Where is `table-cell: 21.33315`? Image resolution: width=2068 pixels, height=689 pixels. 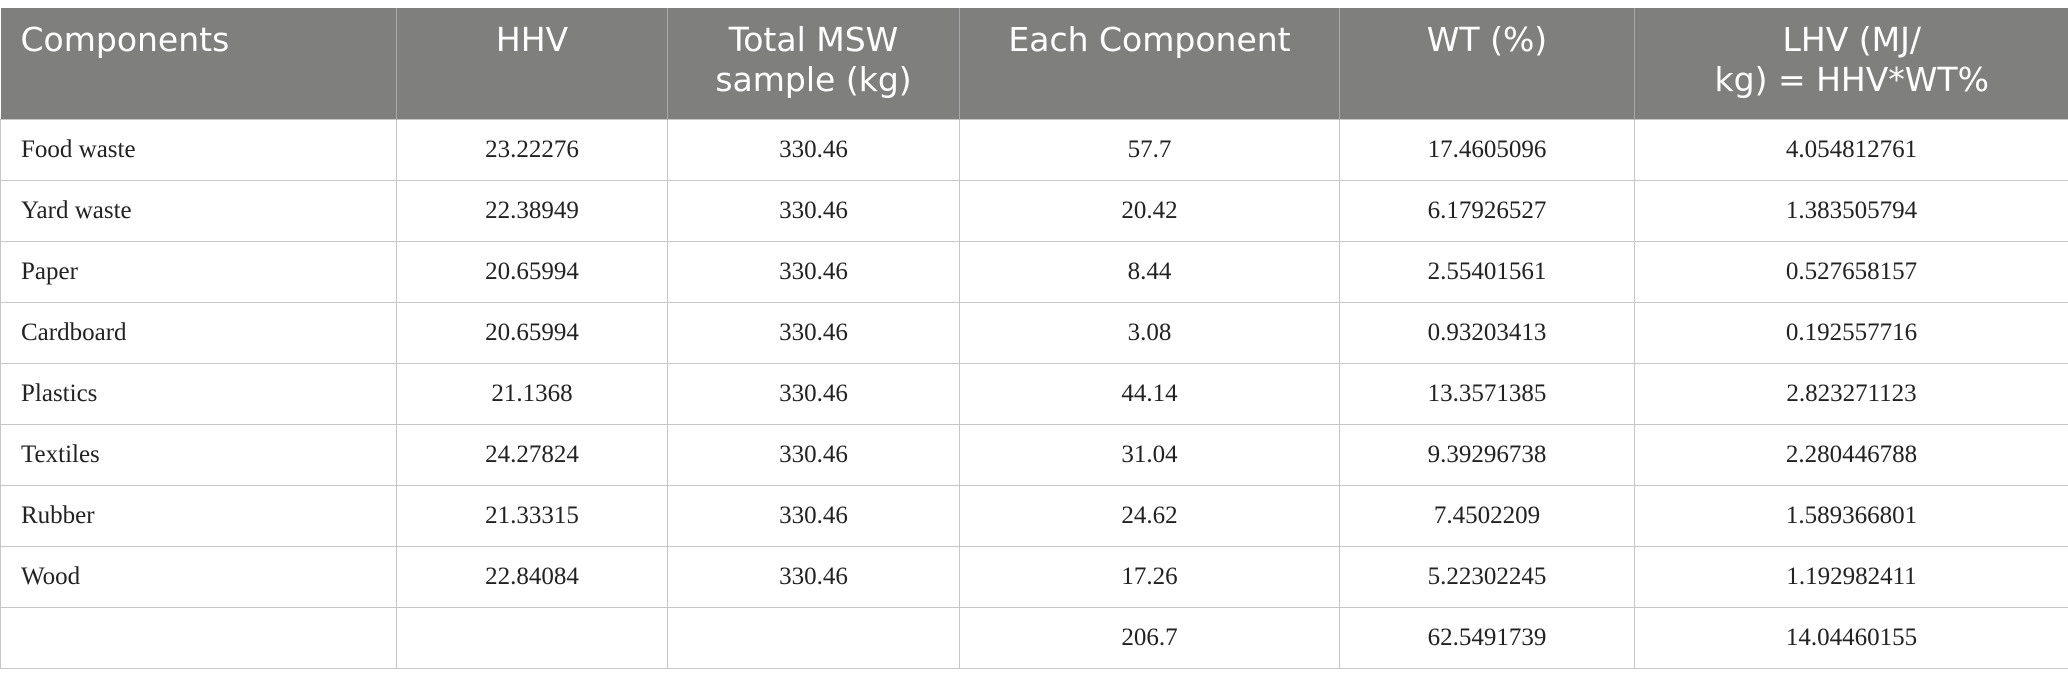
table-cell: 21.33315 is located at coordinates (532, 515).